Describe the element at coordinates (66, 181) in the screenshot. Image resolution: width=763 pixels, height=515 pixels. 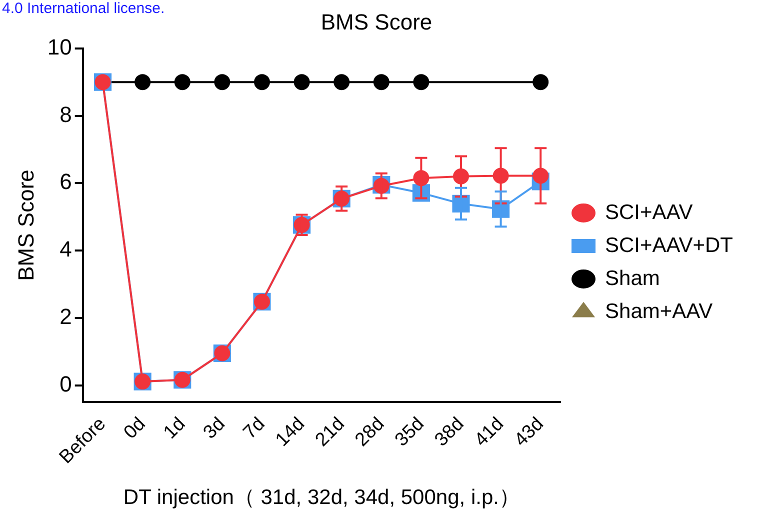
I see `y-tick-label: 6` at that location.